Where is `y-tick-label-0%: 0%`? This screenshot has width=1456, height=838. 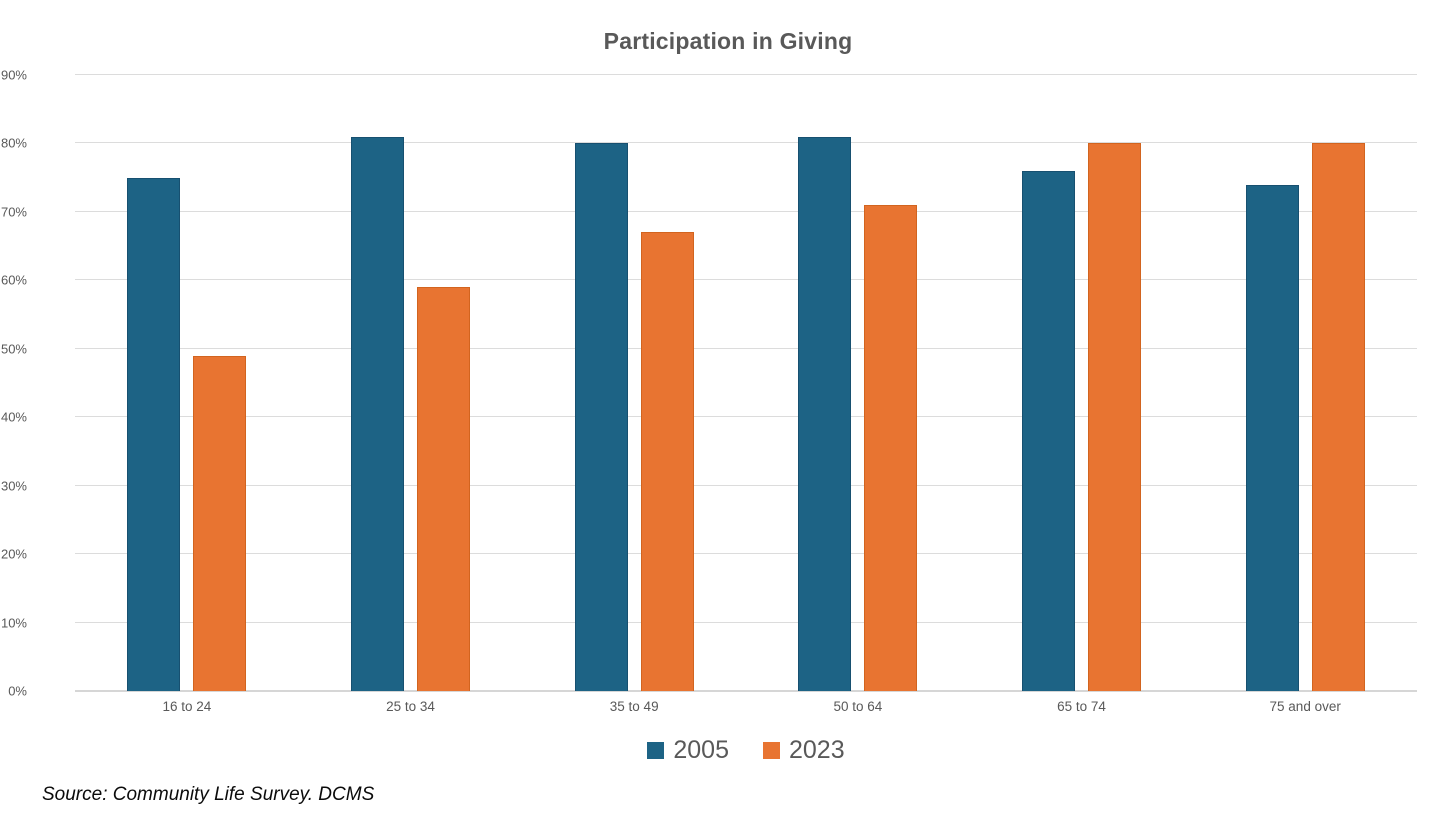 y-tick-label-0%: 0% is located at coordinates (17, 691).